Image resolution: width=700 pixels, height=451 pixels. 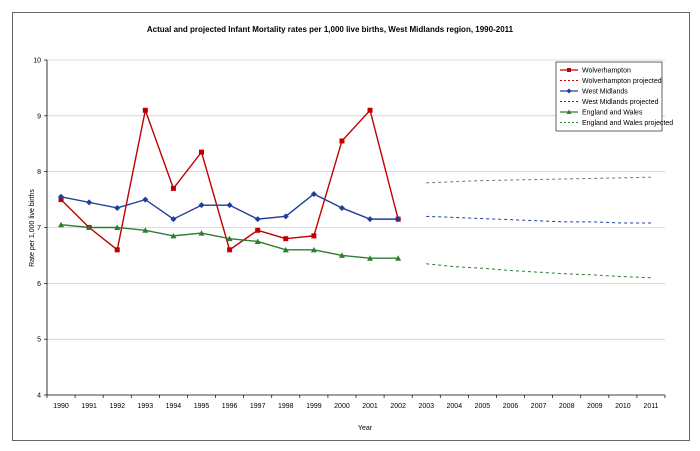 I want to click on legend-label: West Midlands, so click(x=605, y=92).